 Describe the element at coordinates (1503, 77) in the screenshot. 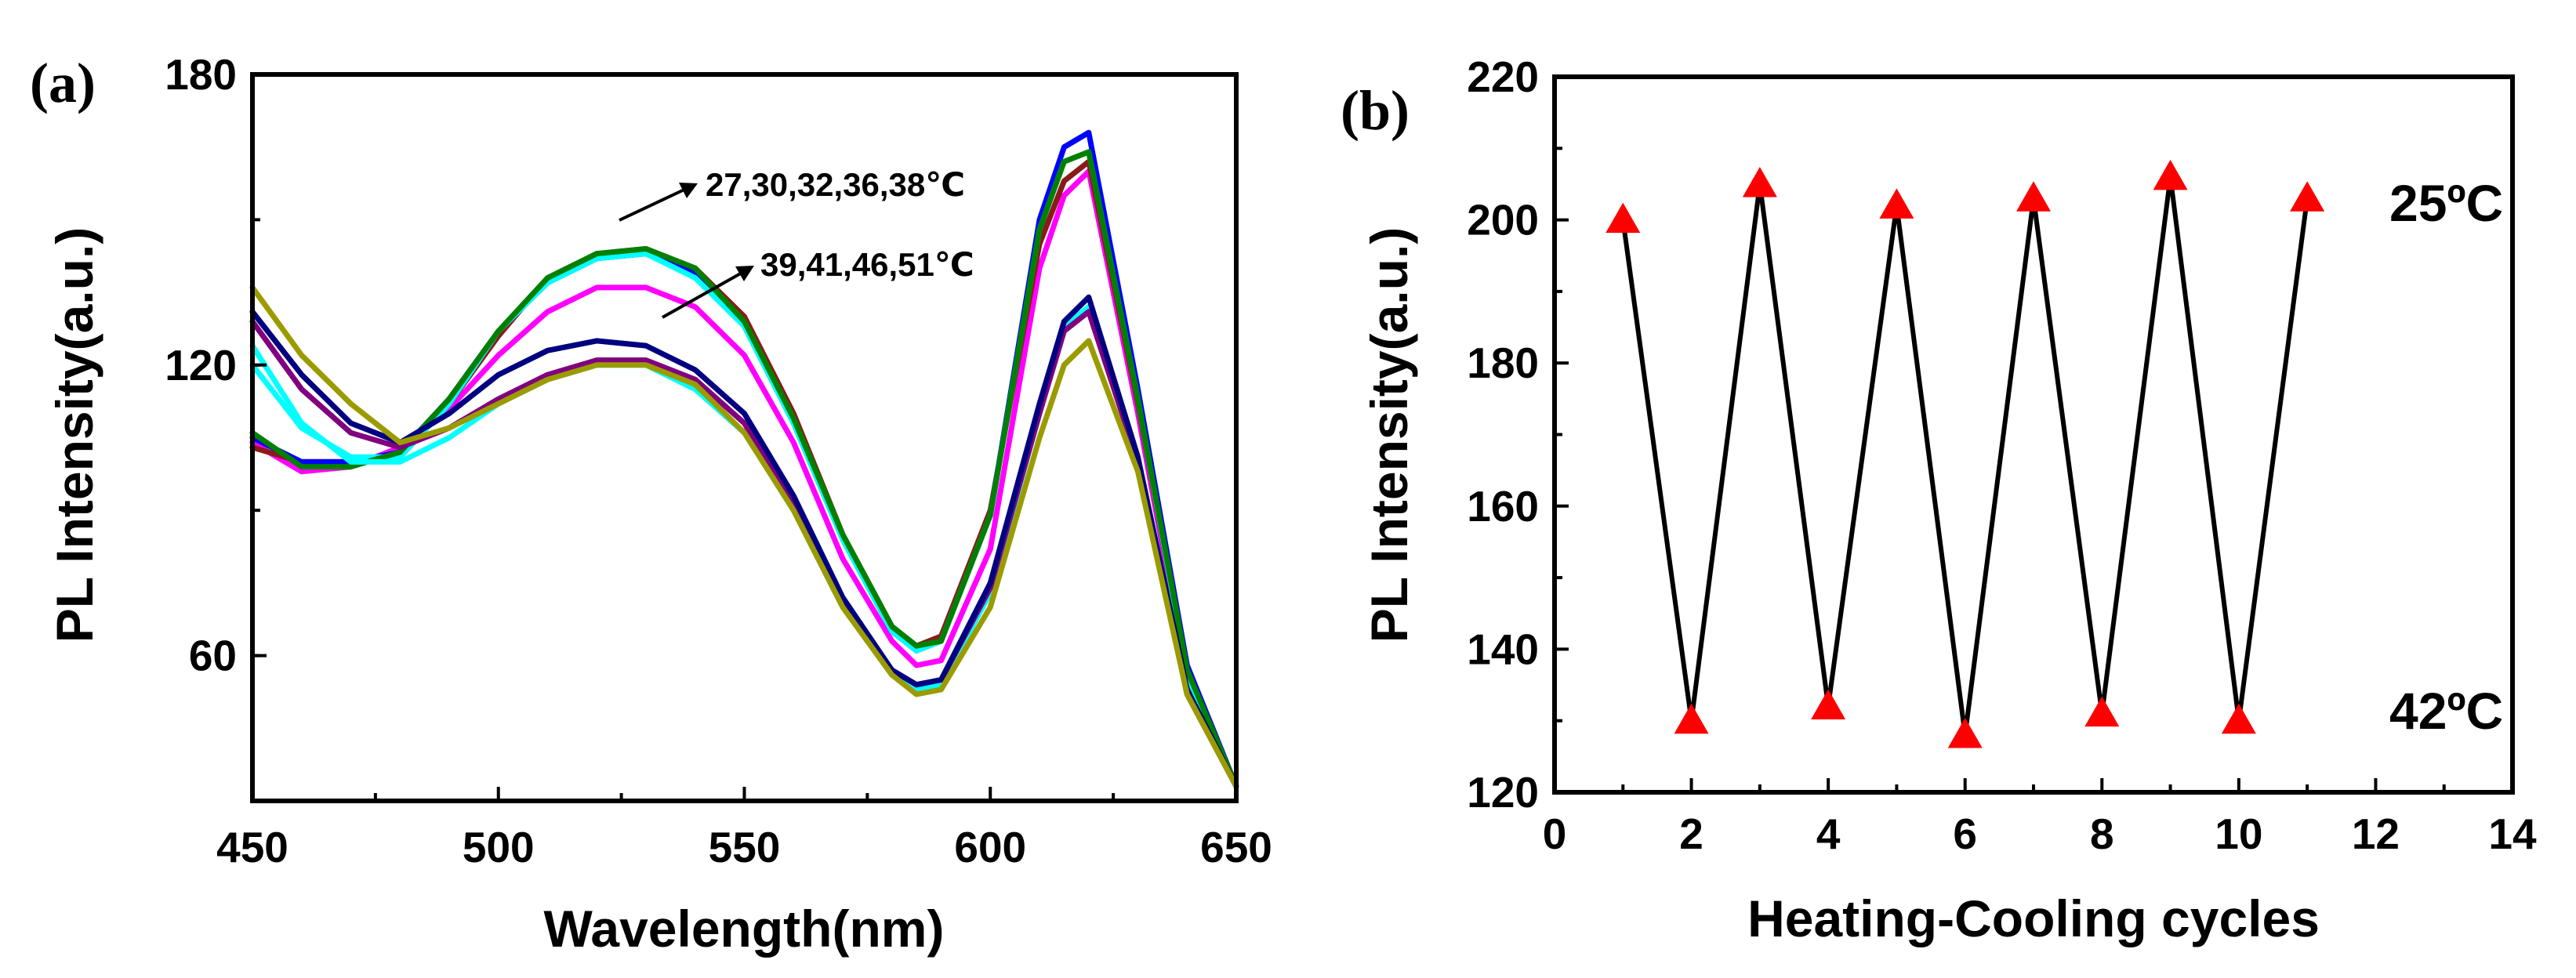

I see `y-tick-label: 220` at that location.